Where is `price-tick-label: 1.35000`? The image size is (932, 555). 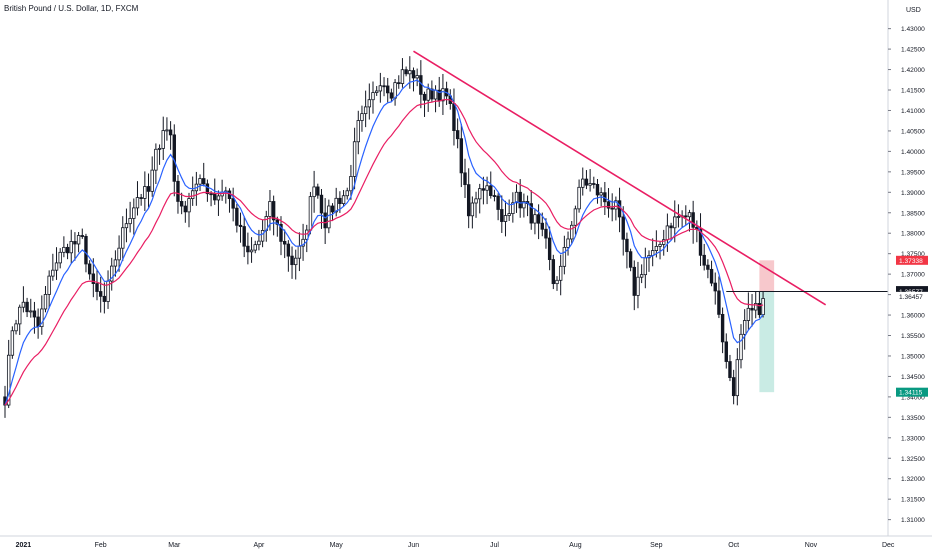
price-tick-label: 1.35000 is located at coordinates (913, 356).